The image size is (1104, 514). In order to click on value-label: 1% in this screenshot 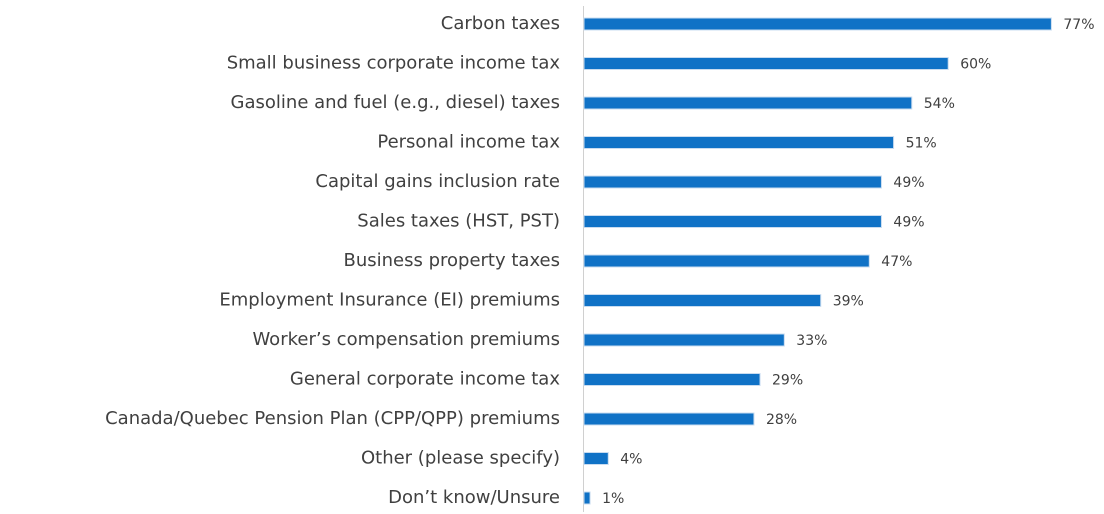, I will do `click(613, 499)`.